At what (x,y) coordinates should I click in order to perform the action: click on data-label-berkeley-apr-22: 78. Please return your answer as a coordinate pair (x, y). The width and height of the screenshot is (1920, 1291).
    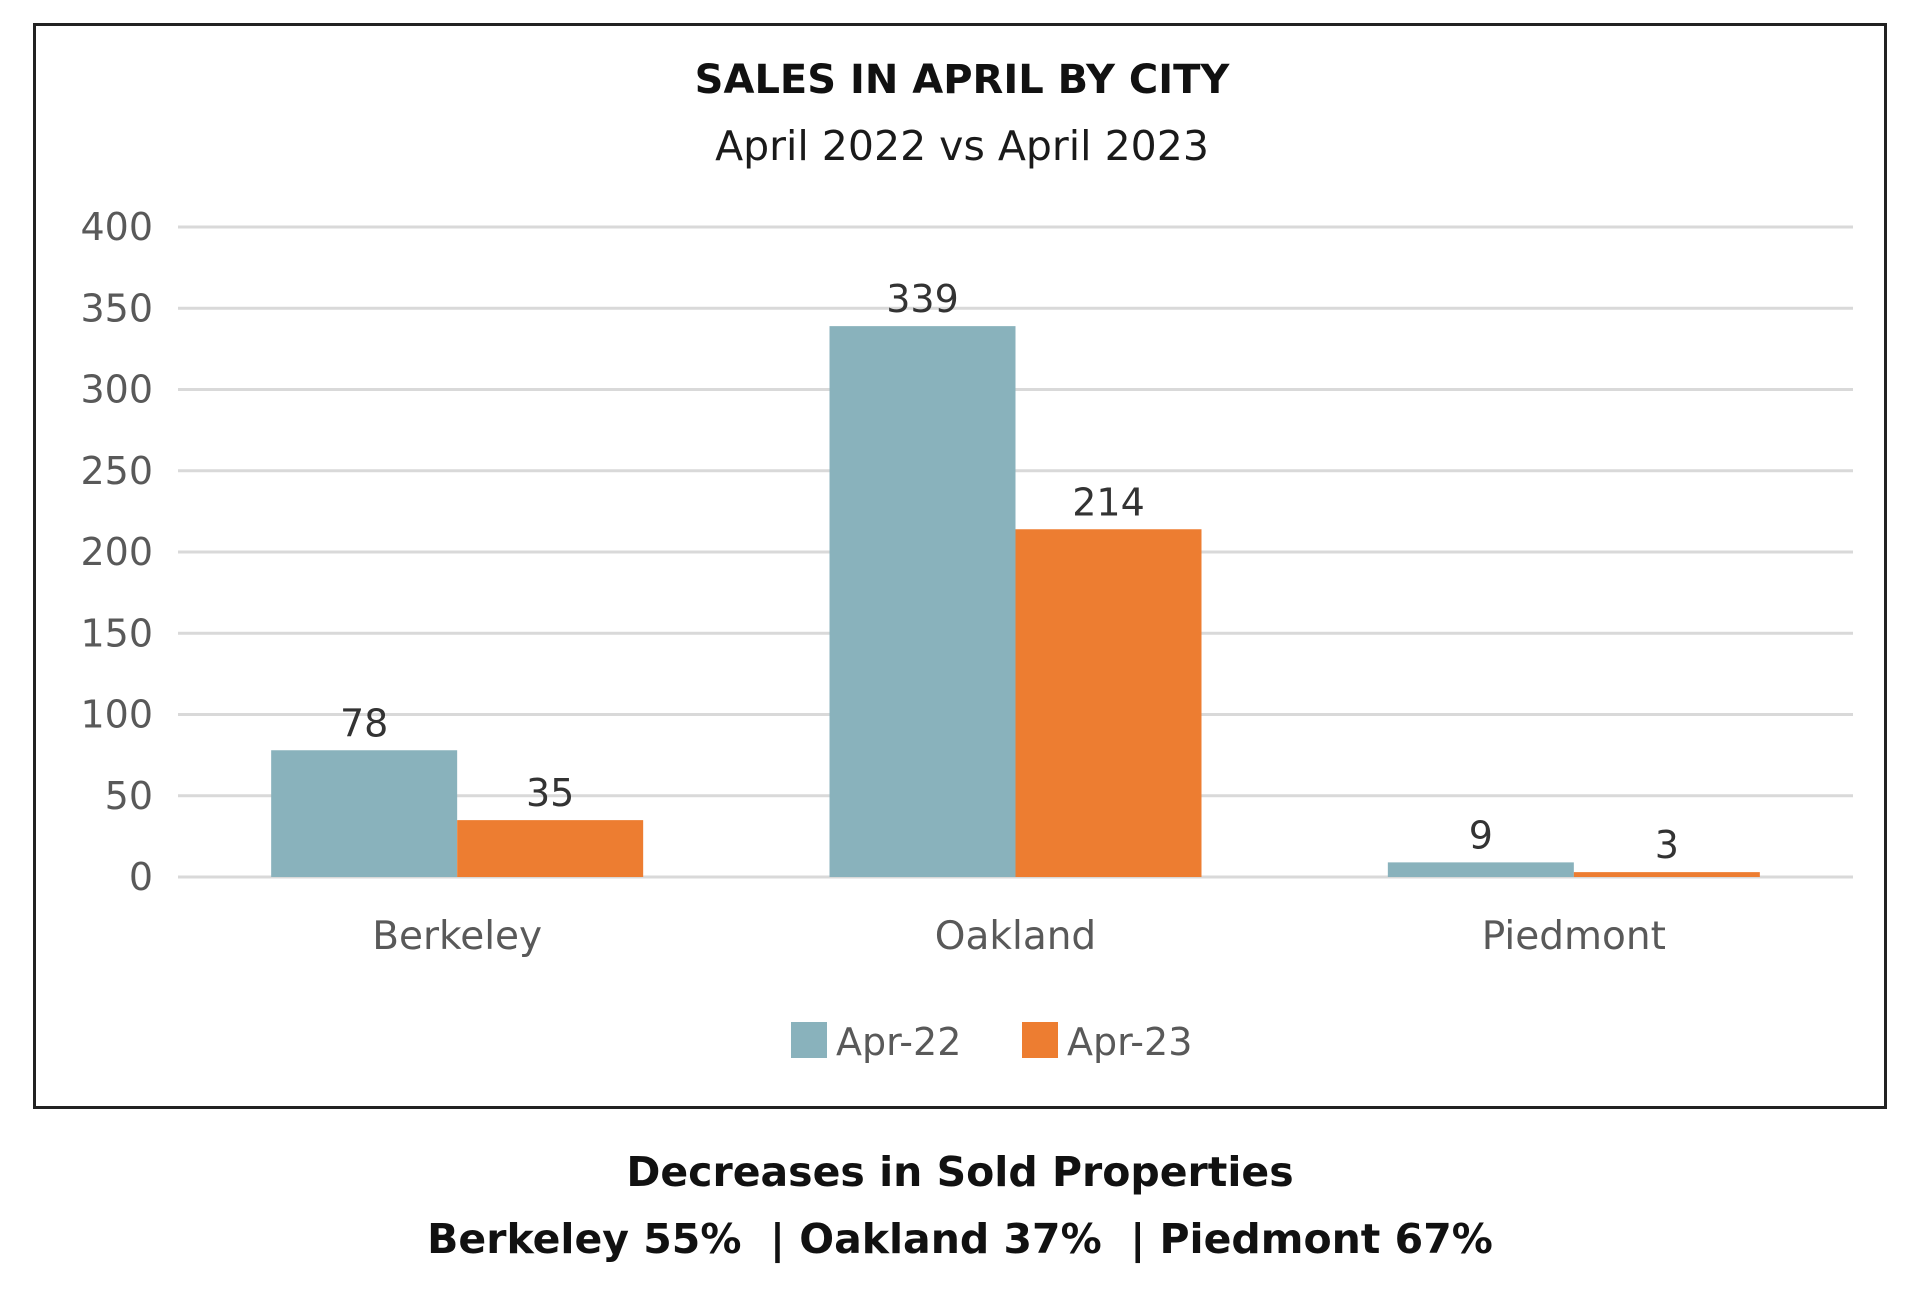
    Looking at the image, I should click on (364, 723).